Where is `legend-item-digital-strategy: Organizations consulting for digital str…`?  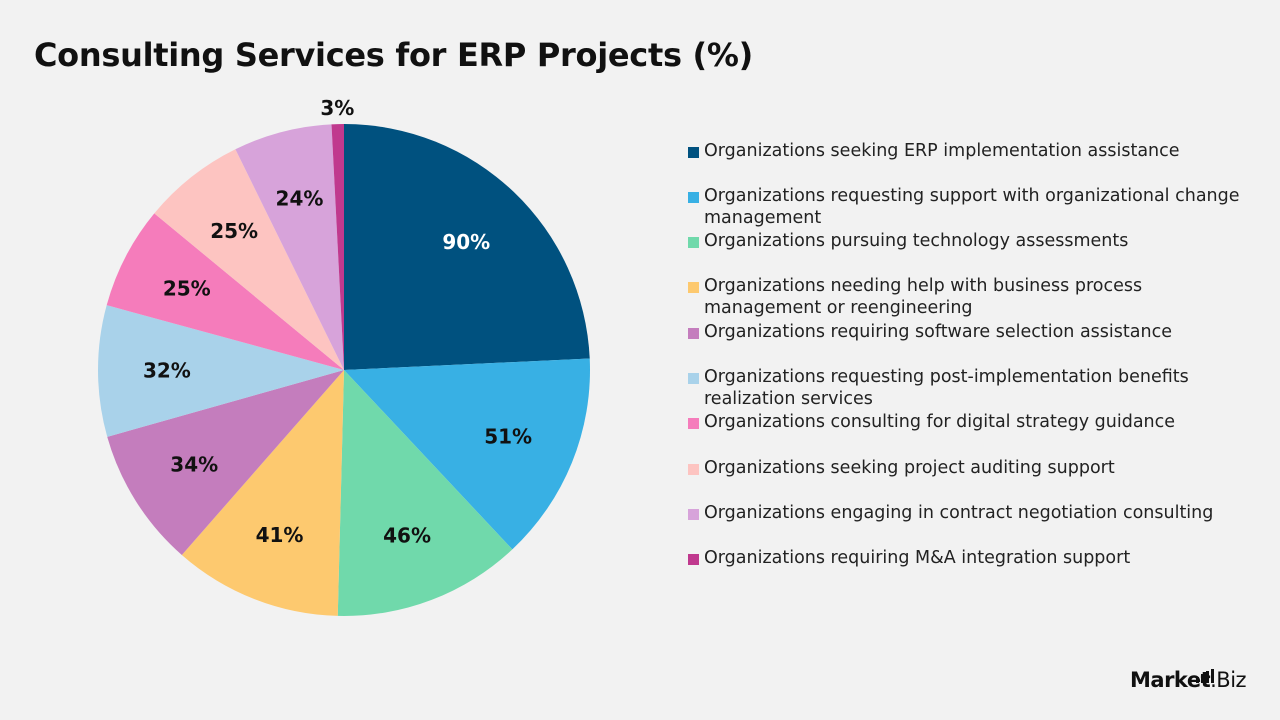
legend-item-digital-strategy: Organizations consulting for digital str… is located at coordinates (968, 422).